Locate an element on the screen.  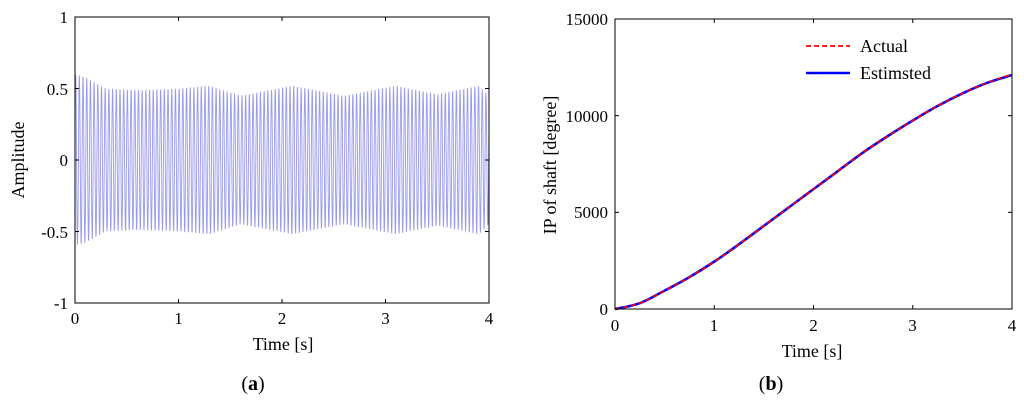
chart-b-x-axis-label: Time [s] is located at coordinates (812, 351).